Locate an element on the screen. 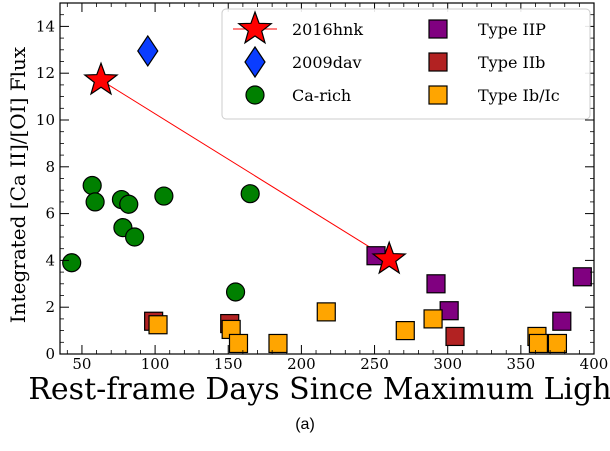  x-tick-label-2: 150 is located at coordinates (228, 364).